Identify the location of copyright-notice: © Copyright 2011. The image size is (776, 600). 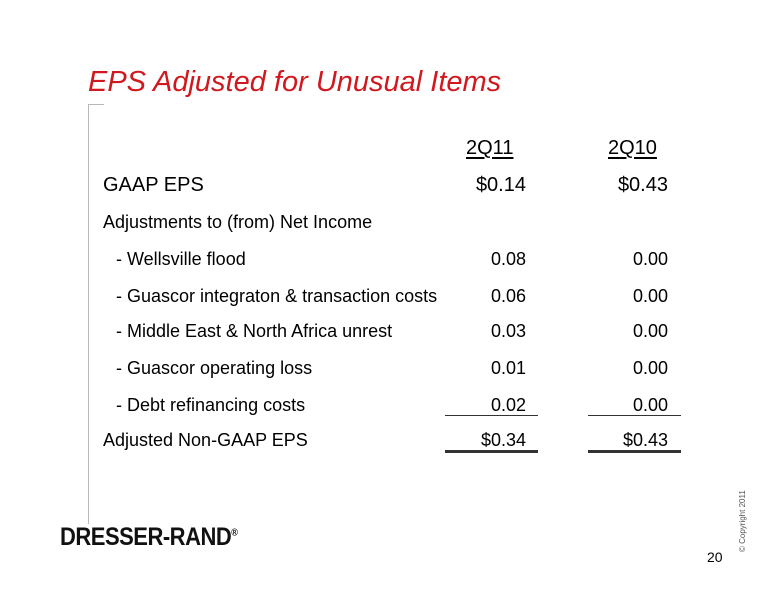
(742, 521).